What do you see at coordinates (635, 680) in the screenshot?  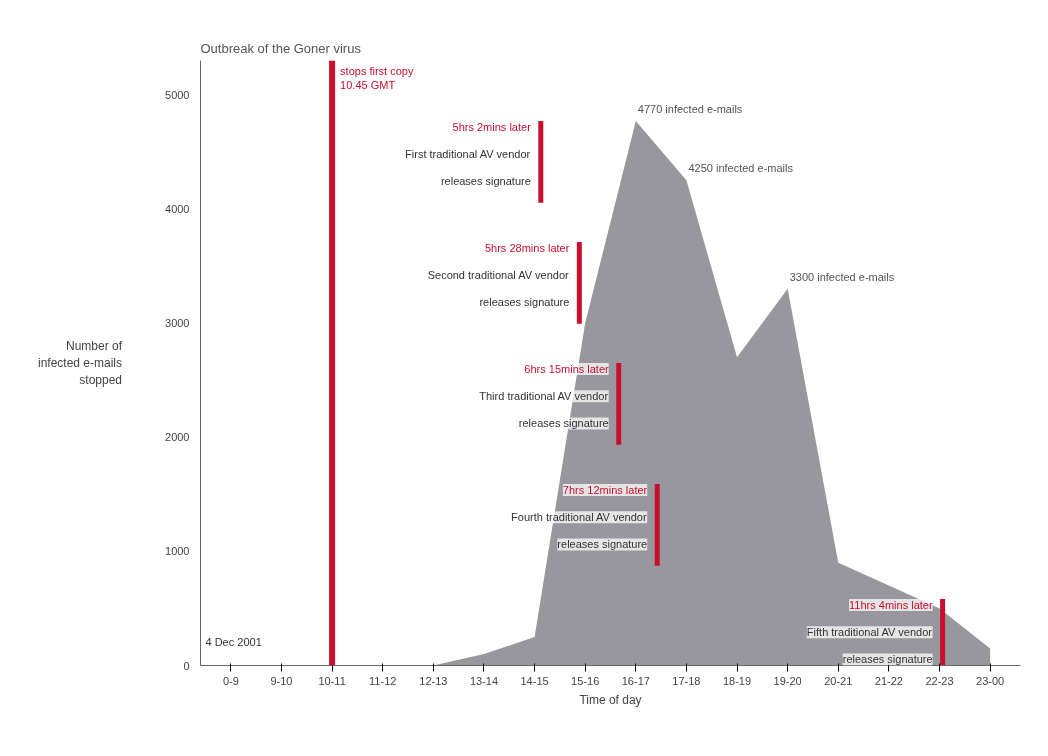 I see `x-tick-label: 16-17` at bounding box center [635, 680].